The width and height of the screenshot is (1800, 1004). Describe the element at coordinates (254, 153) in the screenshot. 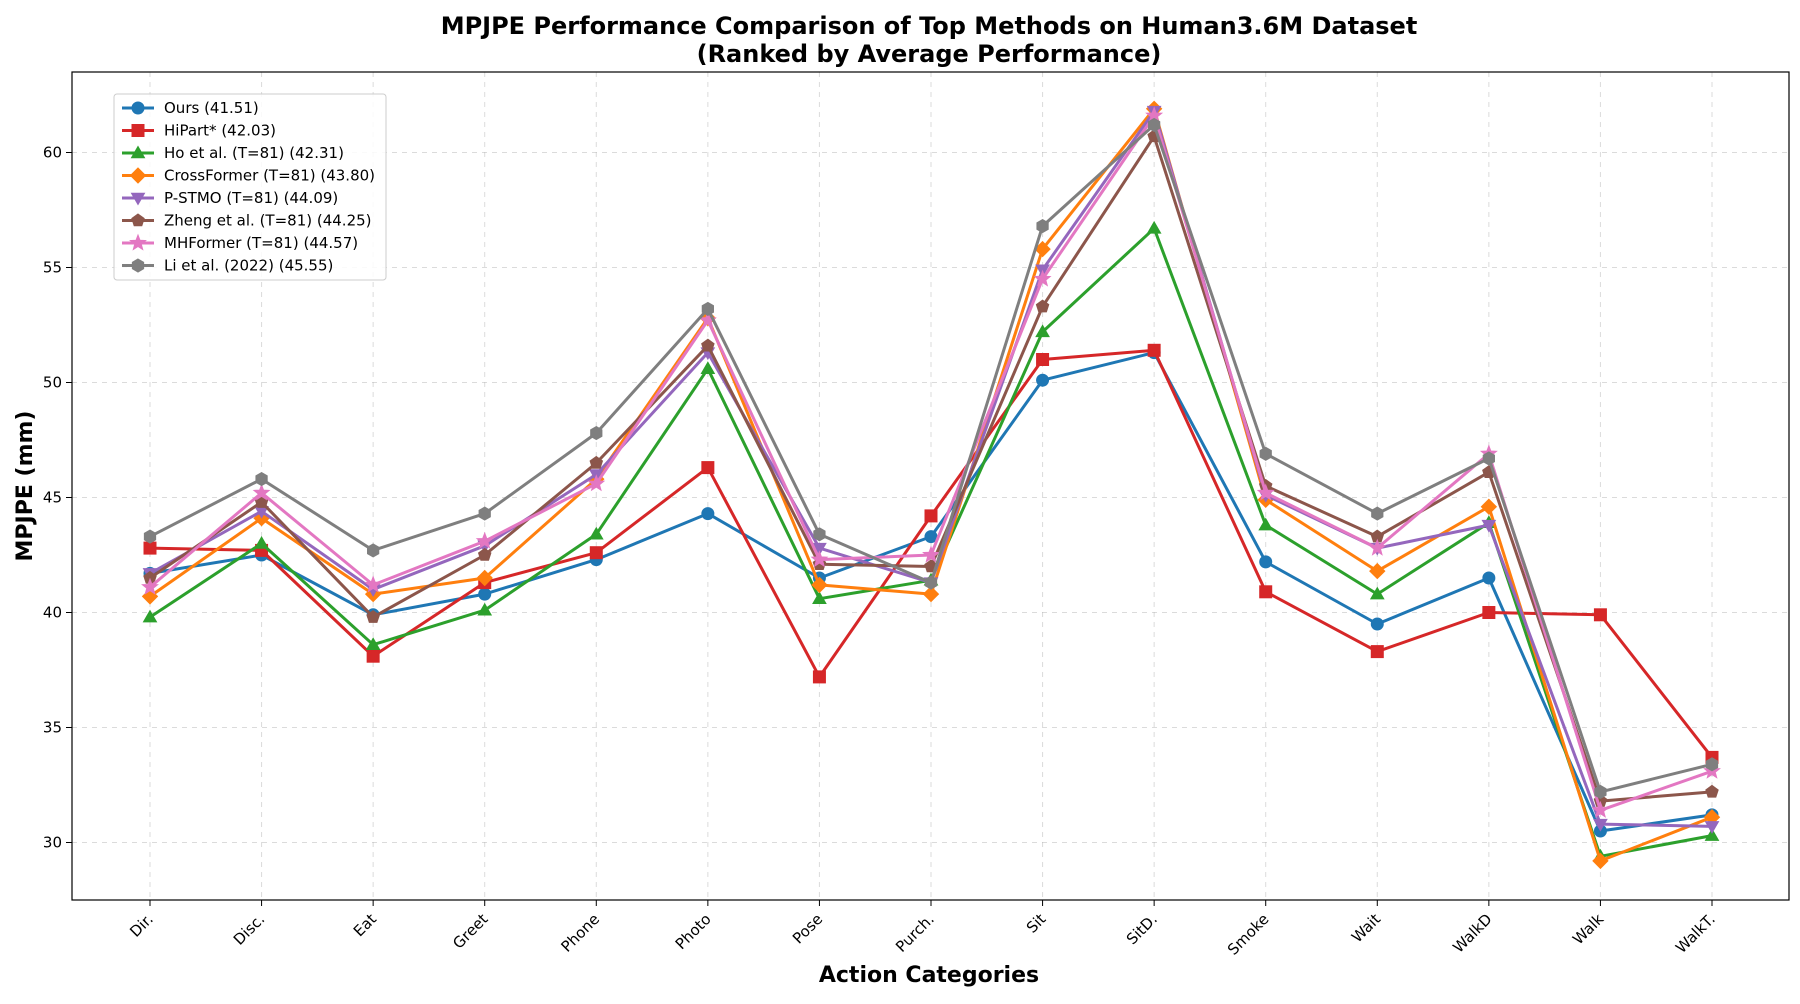

I see `legend-label: Ho et al. (T=81) (42.31)` at that location.